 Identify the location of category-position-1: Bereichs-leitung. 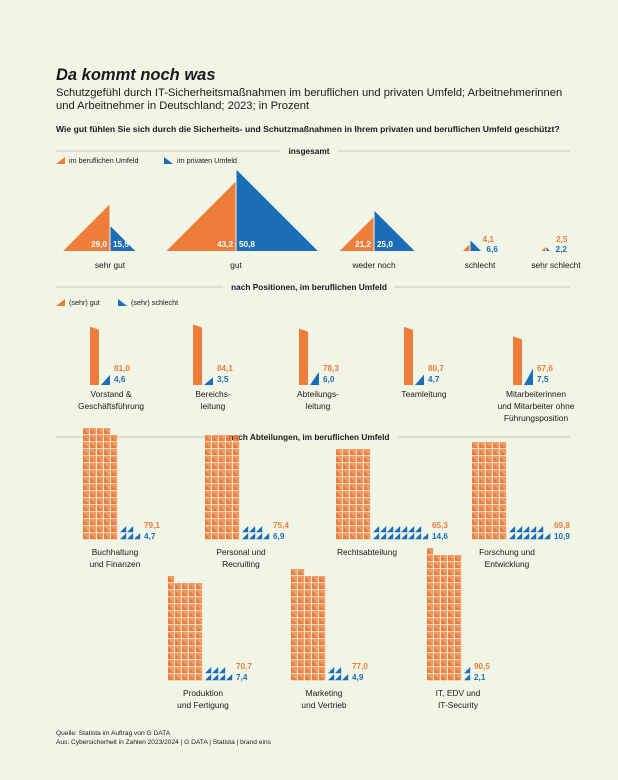
(213, 400).